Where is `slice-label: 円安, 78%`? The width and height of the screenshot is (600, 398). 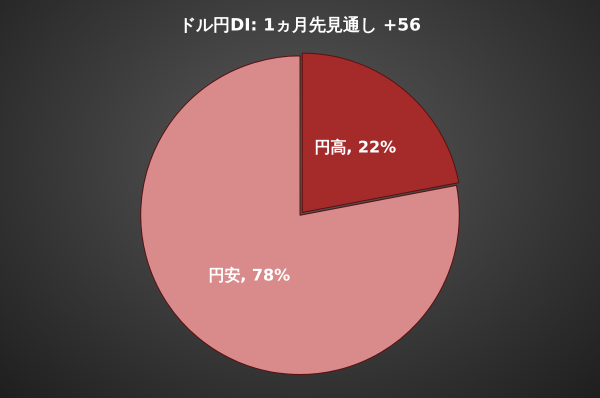 slice-label: 円安, 78% is located at coordinates (249, 275).